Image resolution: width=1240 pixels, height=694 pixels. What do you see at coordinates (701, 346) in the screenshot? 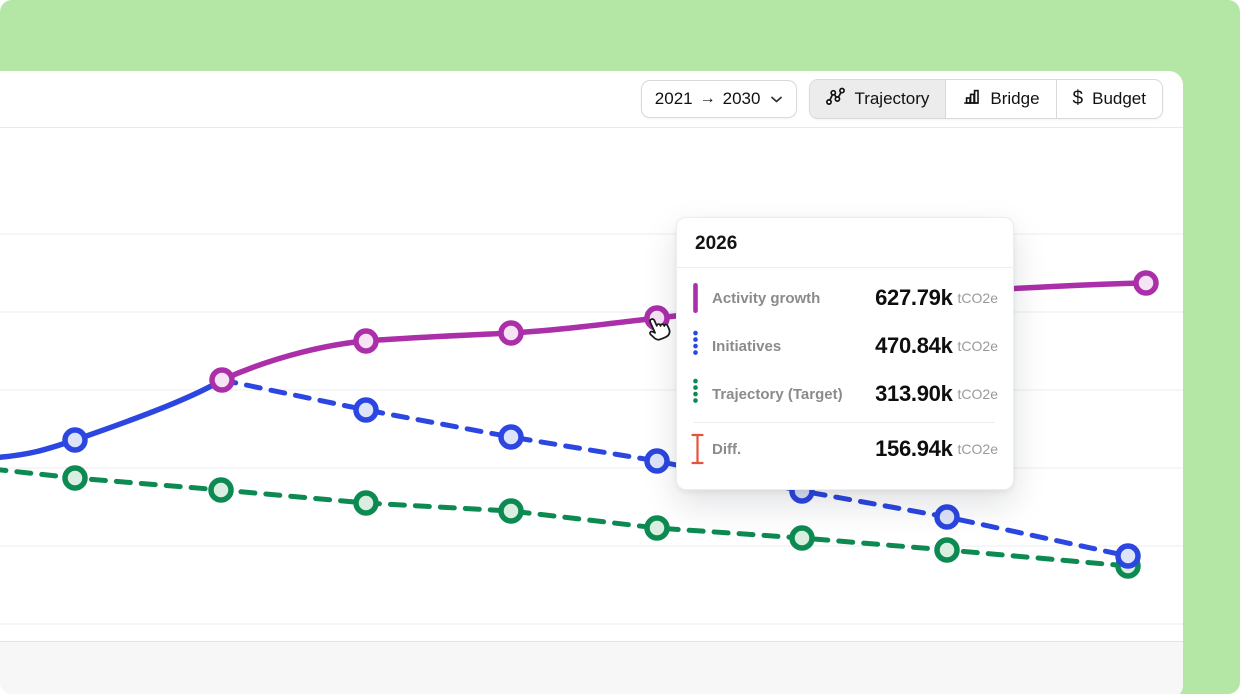
I see `initiatives-swatch-icon` at bounding box center [701, 346].